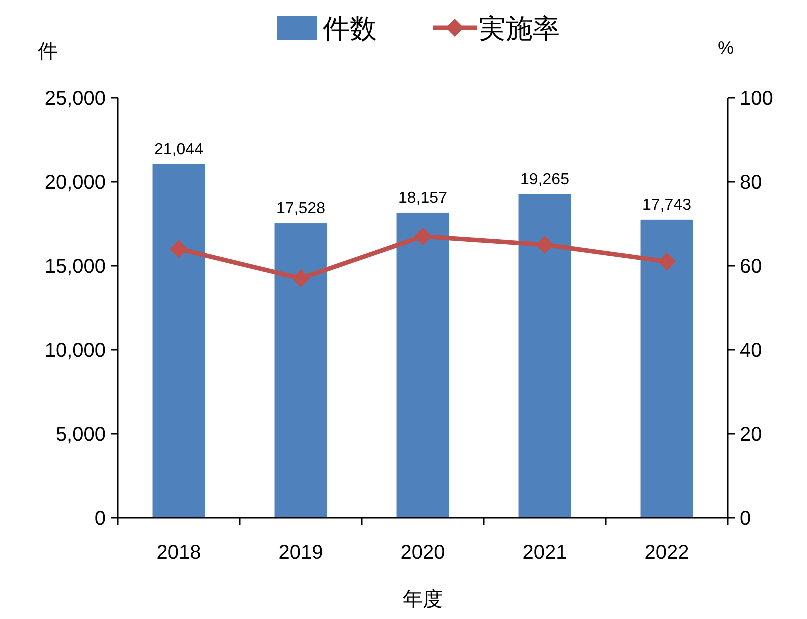 The width and height of the screenshot is (807, 619). What do you see at coordinates (179, 149) in the screenshot?
I see `data-label: 21,044` at bounding box center [179, 149].